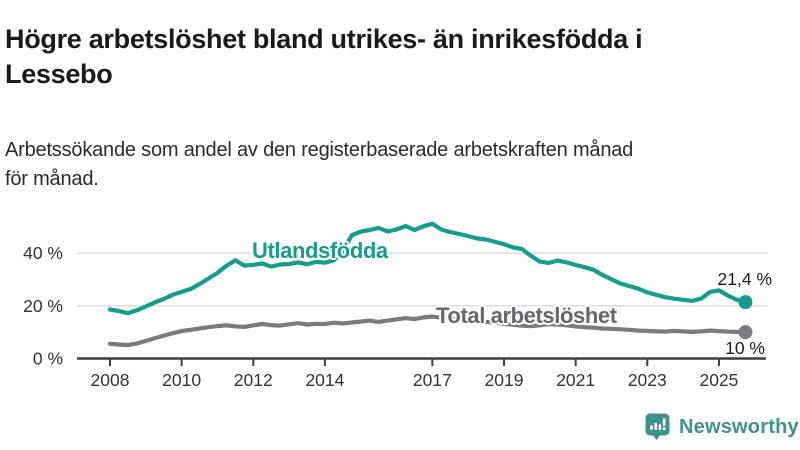  I want to click on y-tick-label: 20 %, so click(43, 306).